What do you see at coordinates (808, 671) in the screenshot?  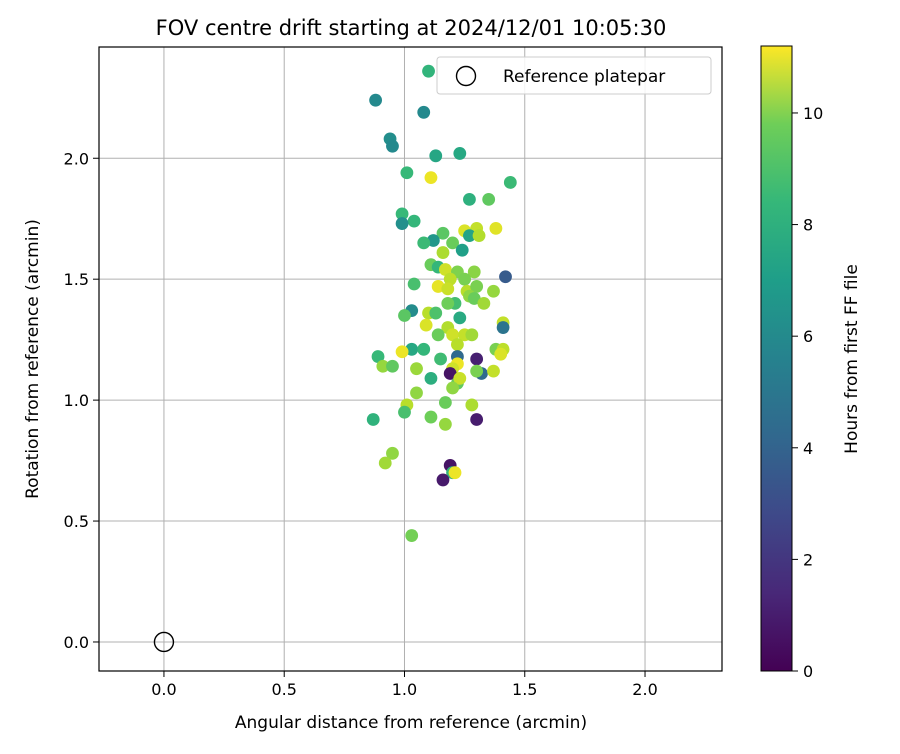 I see `colorbar-tick-label: 0` at bounding box center [808, 671].